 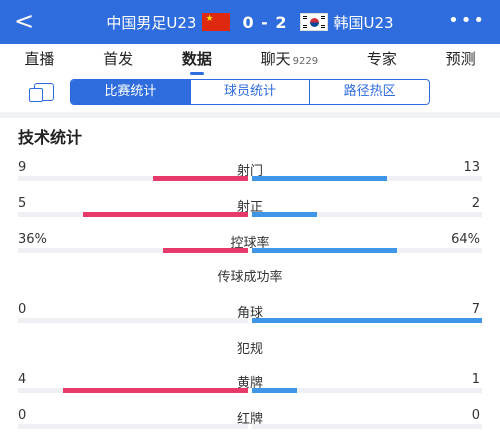 What do you see at coordinates (313, 22) in the screenshot?
I see `korea-flag-icon` at bounding box center [313, 22].